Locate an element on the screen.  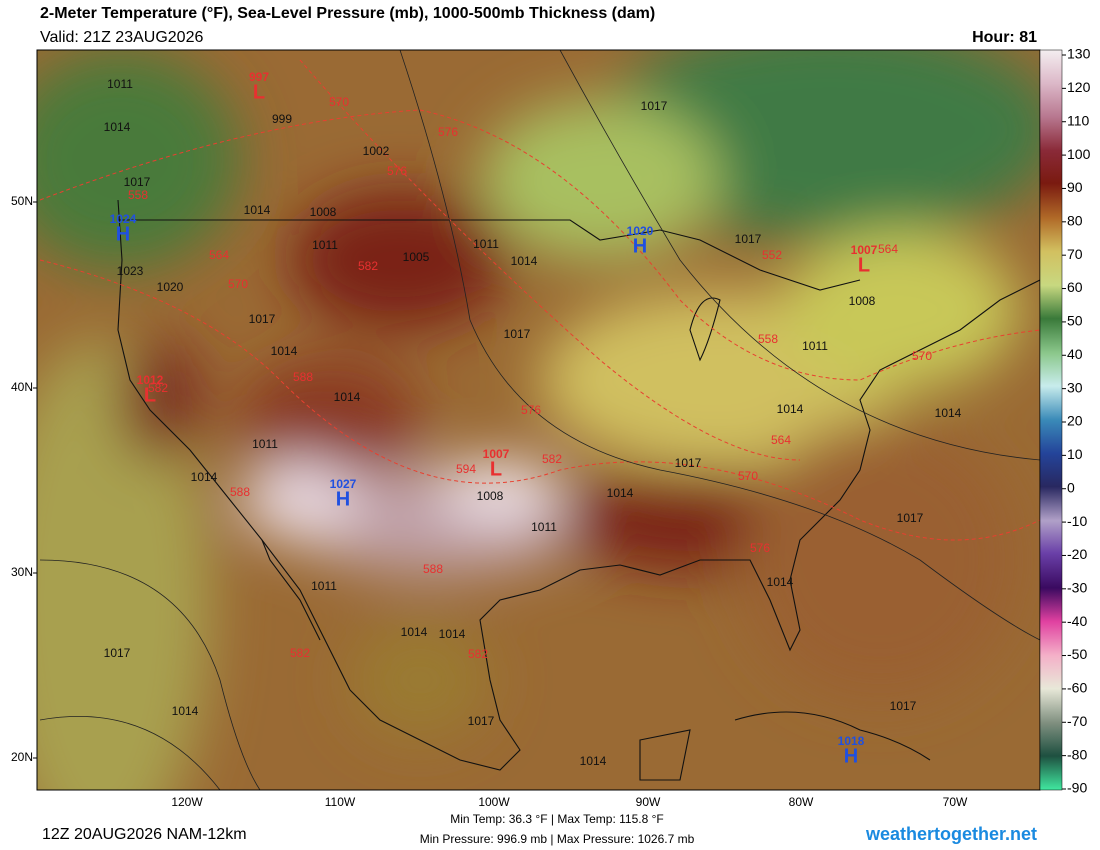
lat-label: 30N is located at coordinates (22, 572).